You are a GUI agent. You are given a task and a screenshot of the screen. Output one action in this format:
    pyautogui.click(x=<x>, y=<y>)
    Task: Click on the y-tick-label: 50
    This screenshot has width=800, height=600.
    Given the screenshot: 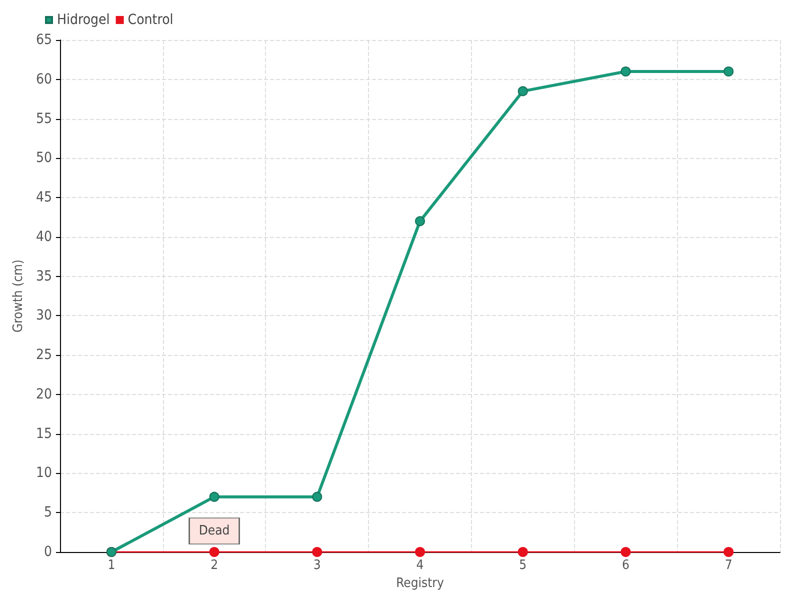 What is the action you would take?
    pyautogui.click(x=44, y=158)
    